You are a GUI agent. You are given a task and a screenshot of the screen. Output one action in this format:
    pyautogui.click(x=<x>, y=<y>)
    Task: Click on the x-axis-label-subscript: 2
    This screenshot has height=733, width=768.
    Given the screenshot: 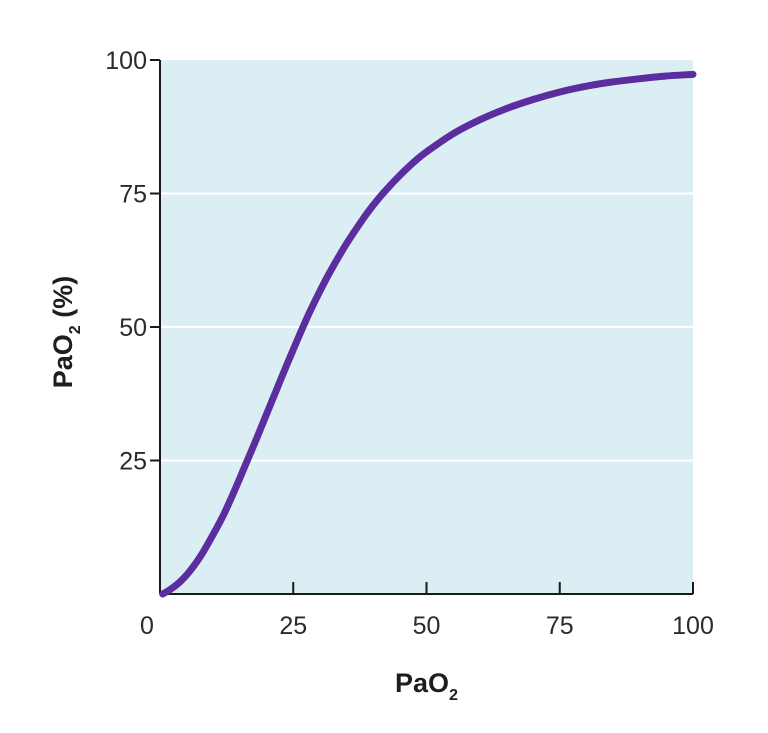 What is the action you would take?
    pyautogui.click(x=453, y=695)
    